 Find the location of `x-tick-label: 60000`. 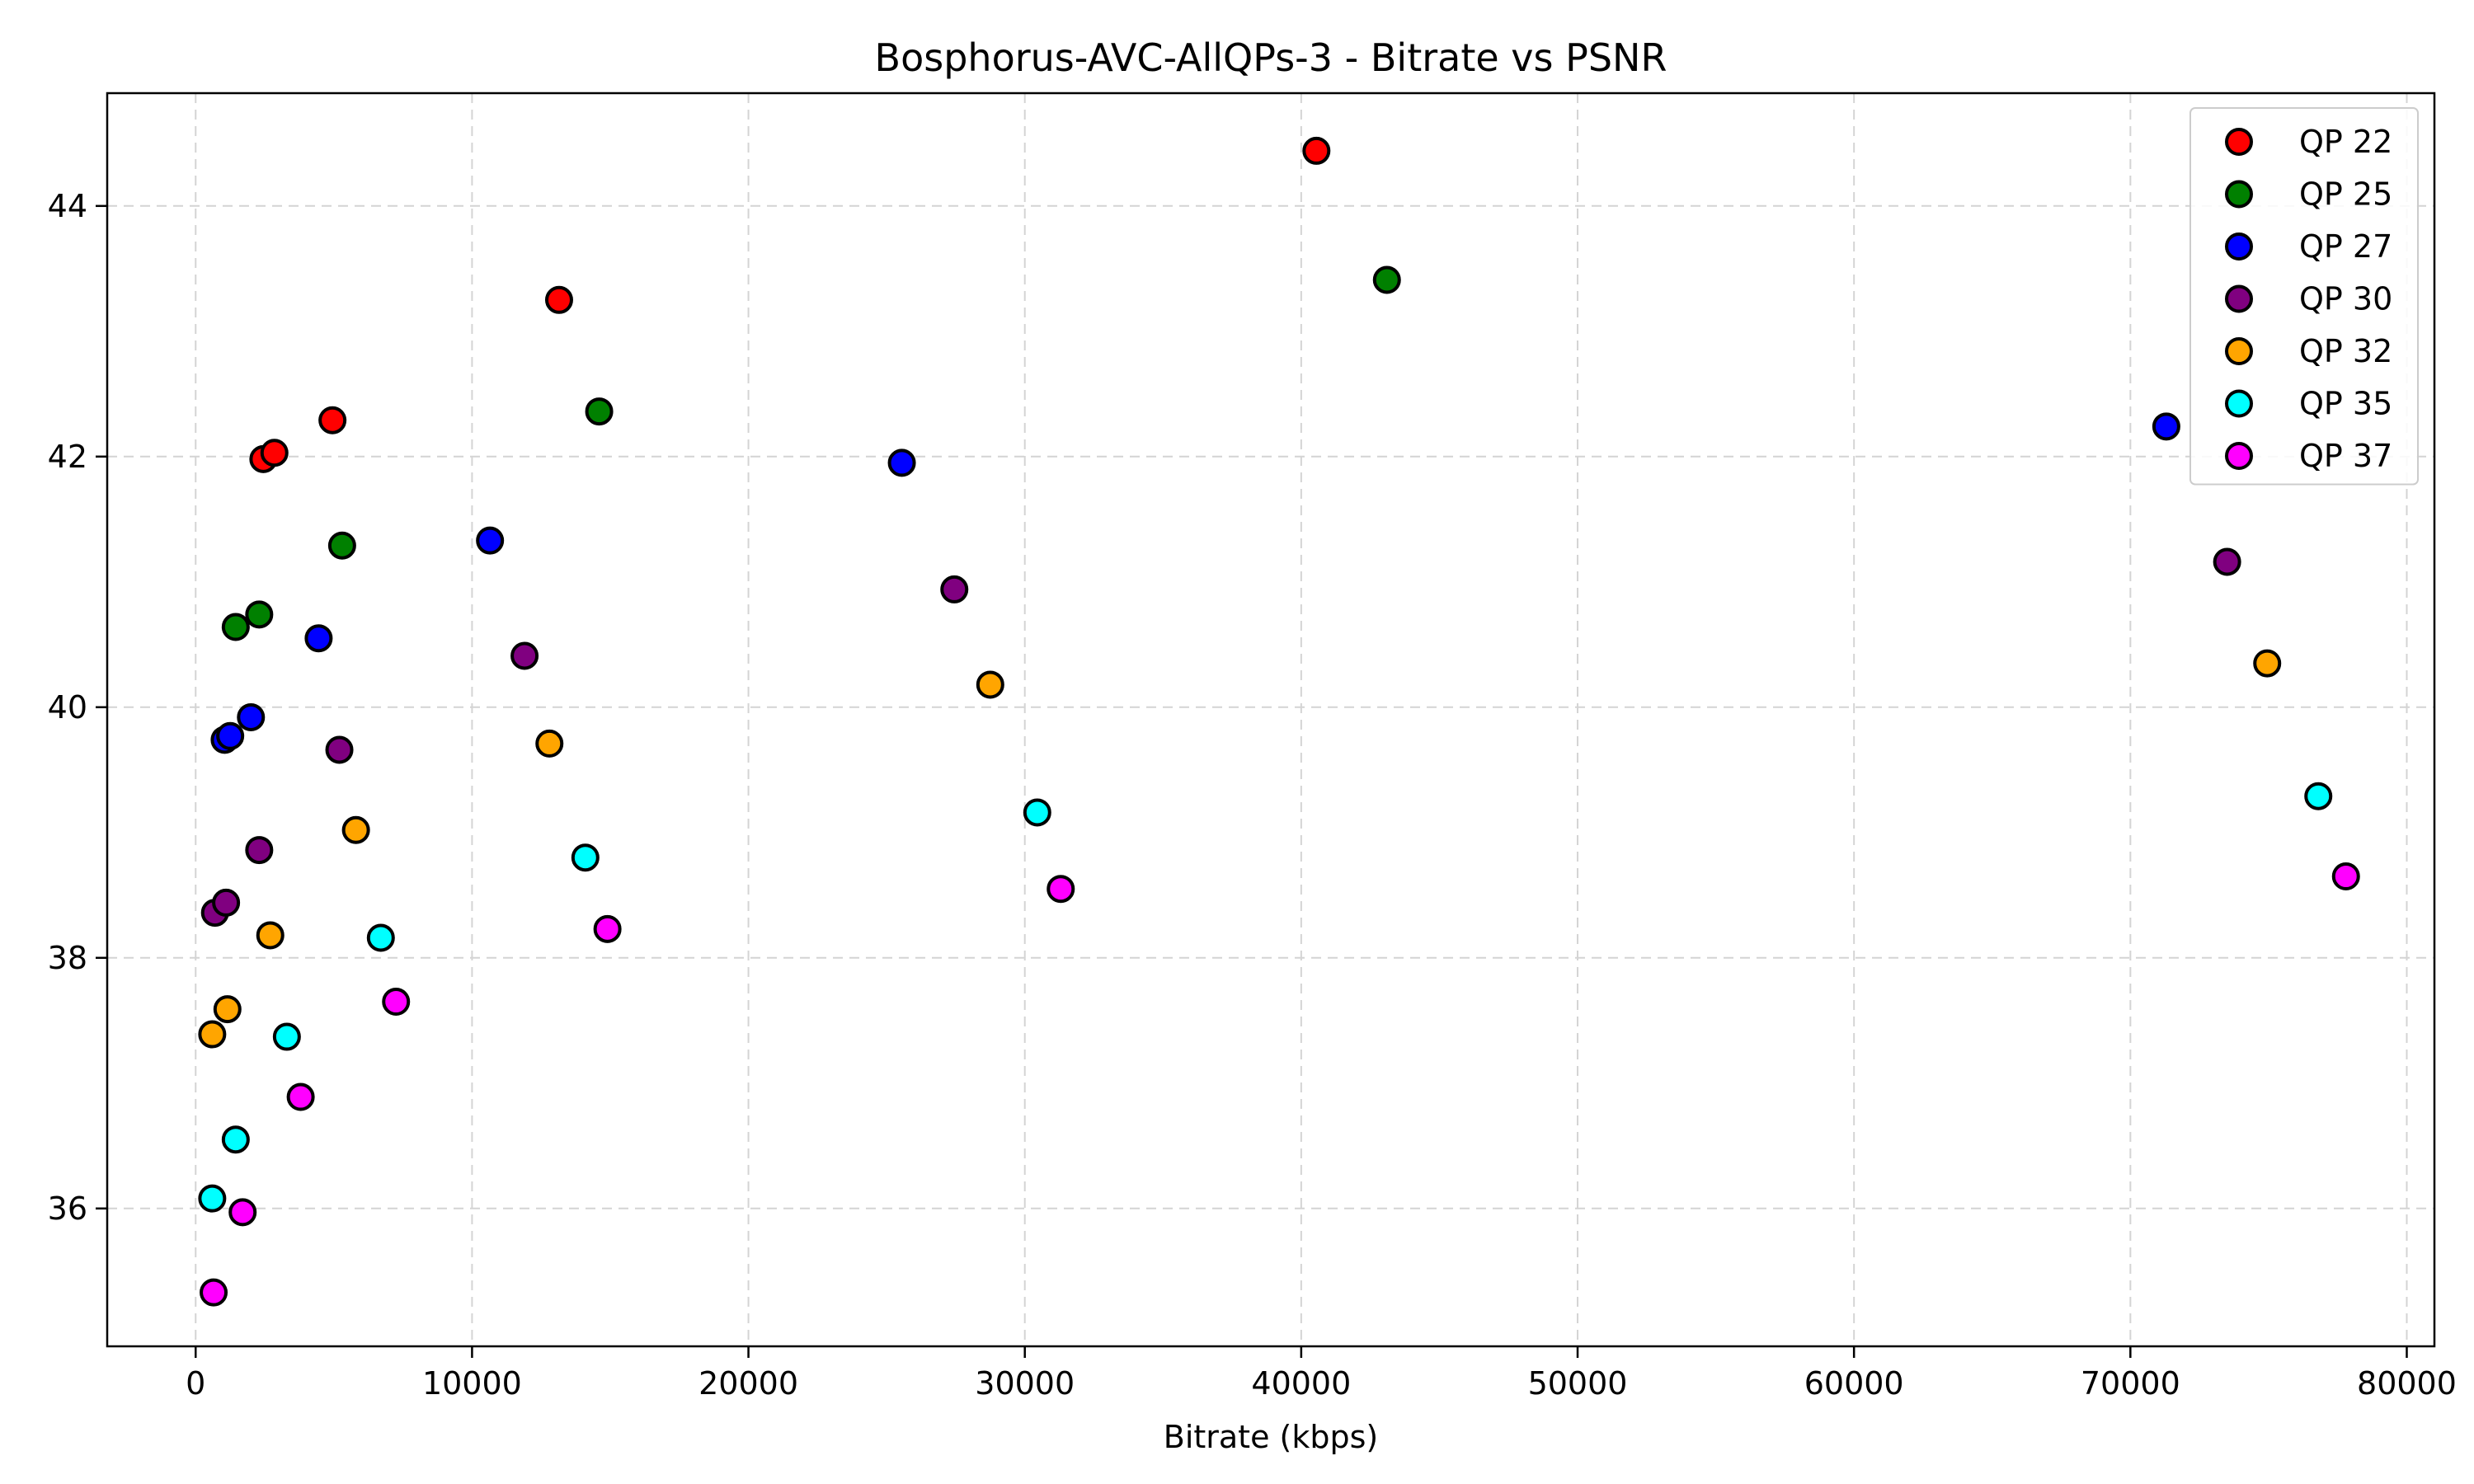

x-tick-label: 60000 is located at coordinates (1854, 1383).